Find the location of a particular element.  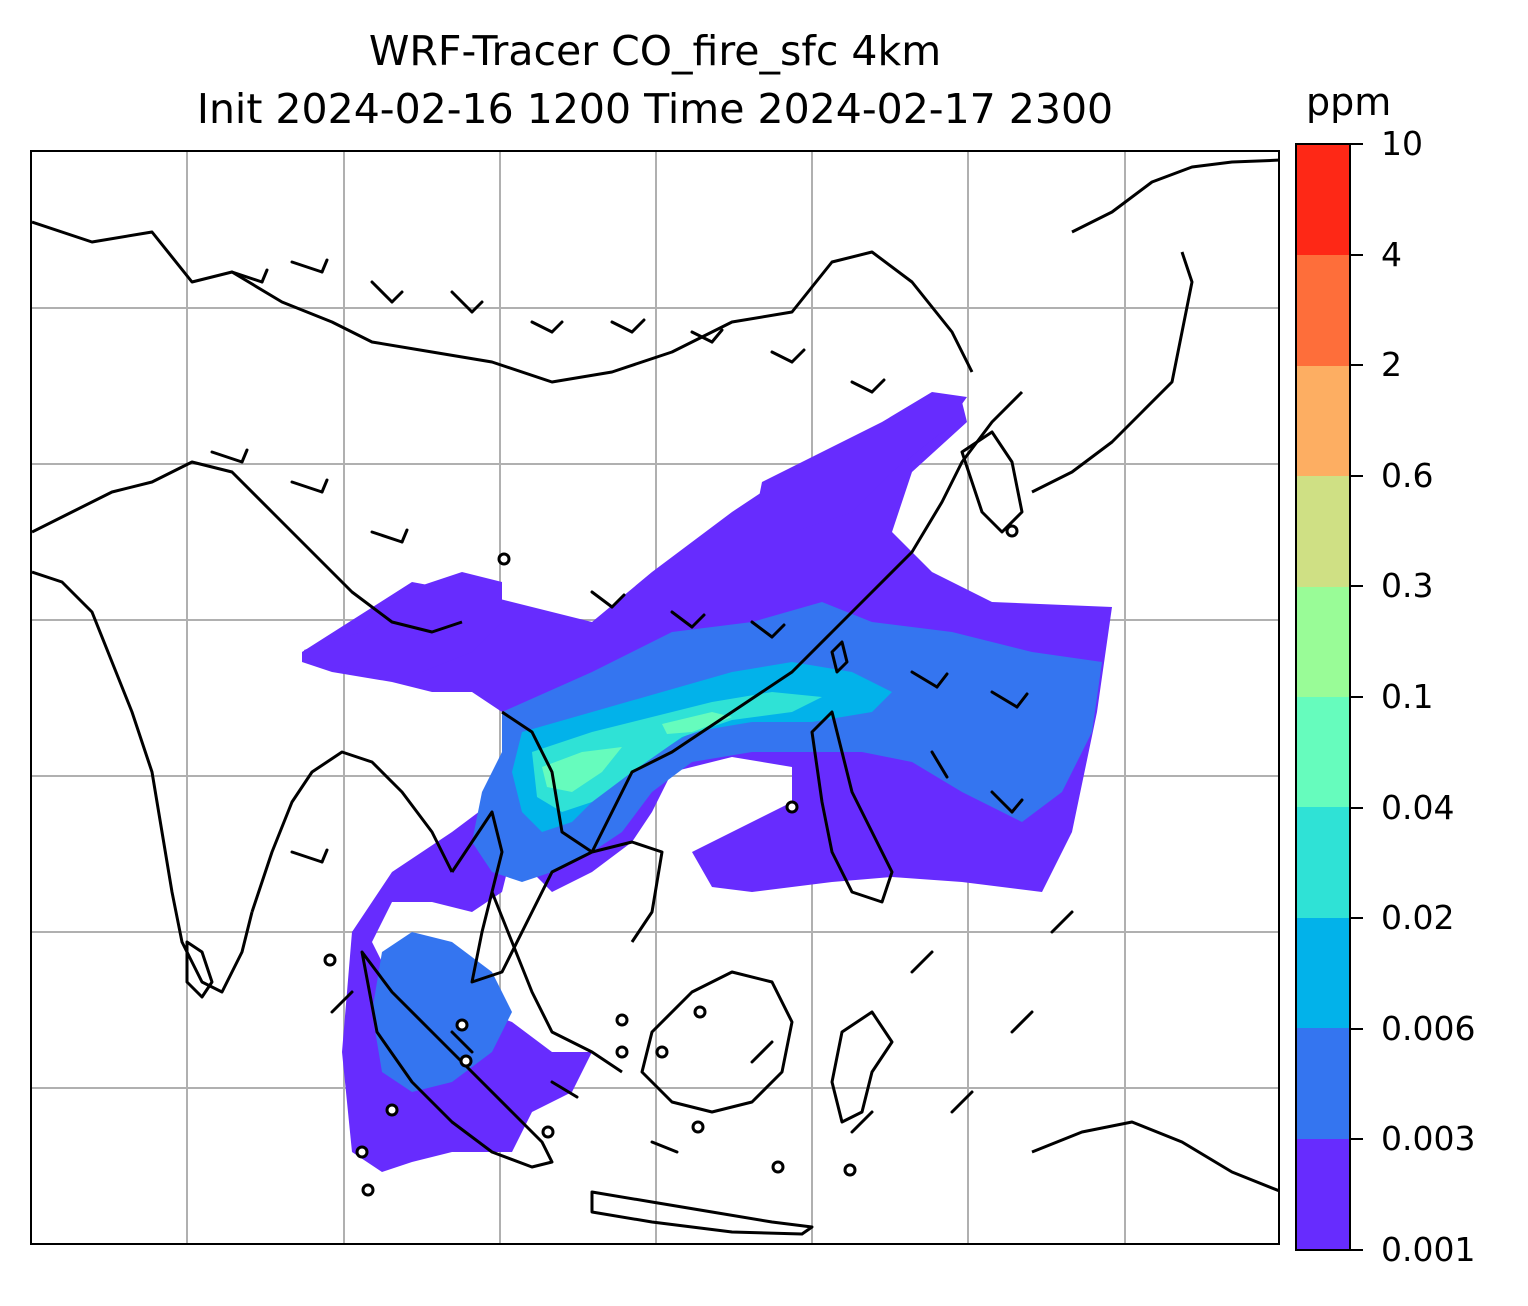

coastline-india is located at coordinates (143, 782).